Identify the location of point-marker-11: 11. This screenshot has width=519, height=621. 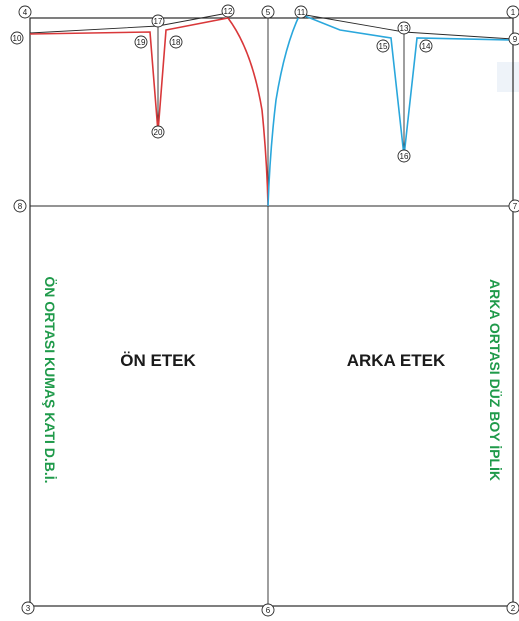
(301, 12).